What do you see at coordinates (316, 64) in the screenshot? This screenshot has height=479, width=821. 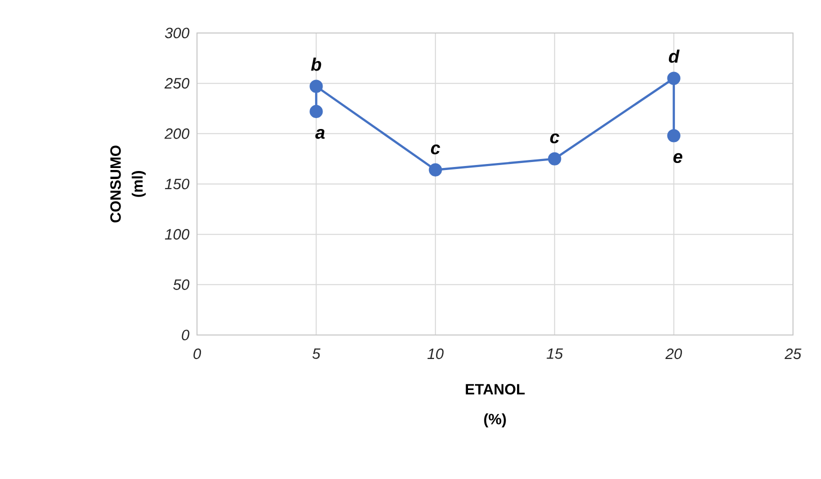 I see `annotation: b` at bounding box center [316, 64].